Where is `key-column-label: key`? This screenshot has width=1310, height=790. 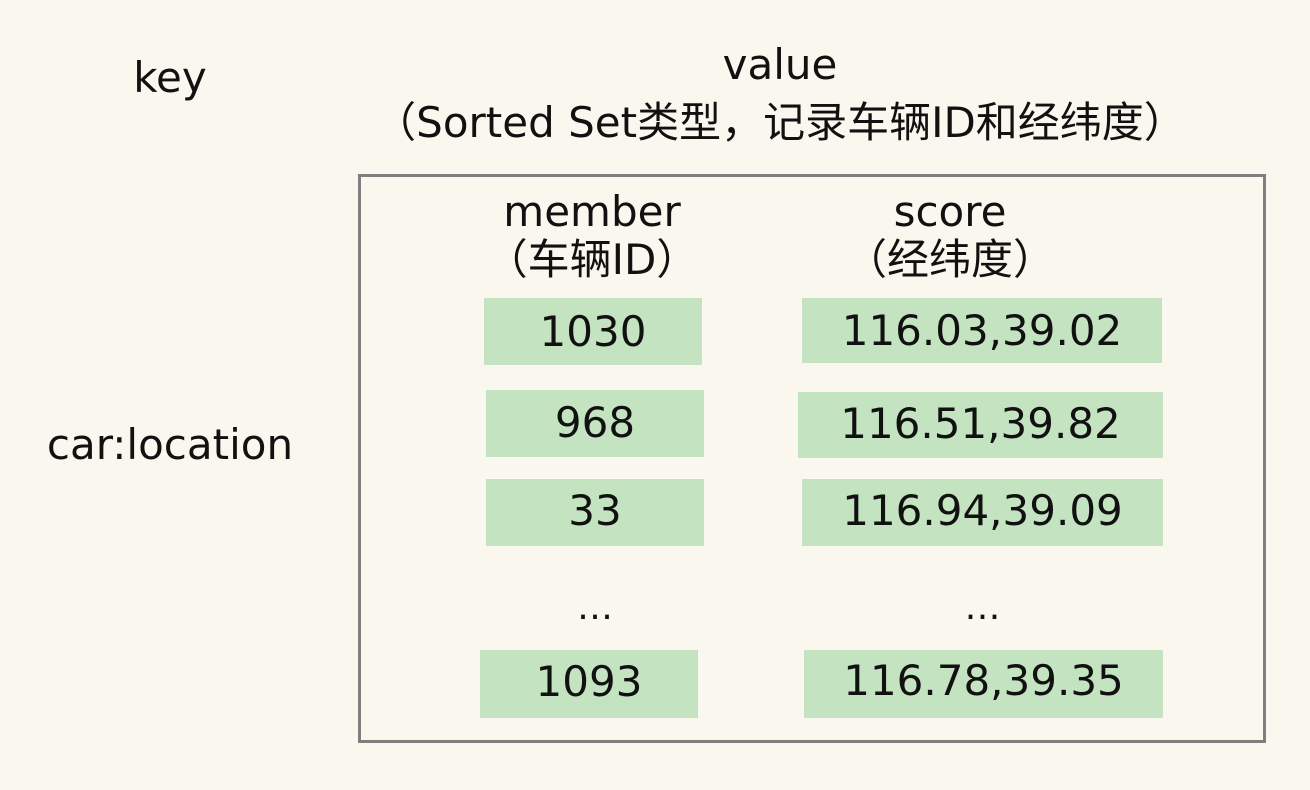 key-column-label: key is located at coordinates (170, 77).